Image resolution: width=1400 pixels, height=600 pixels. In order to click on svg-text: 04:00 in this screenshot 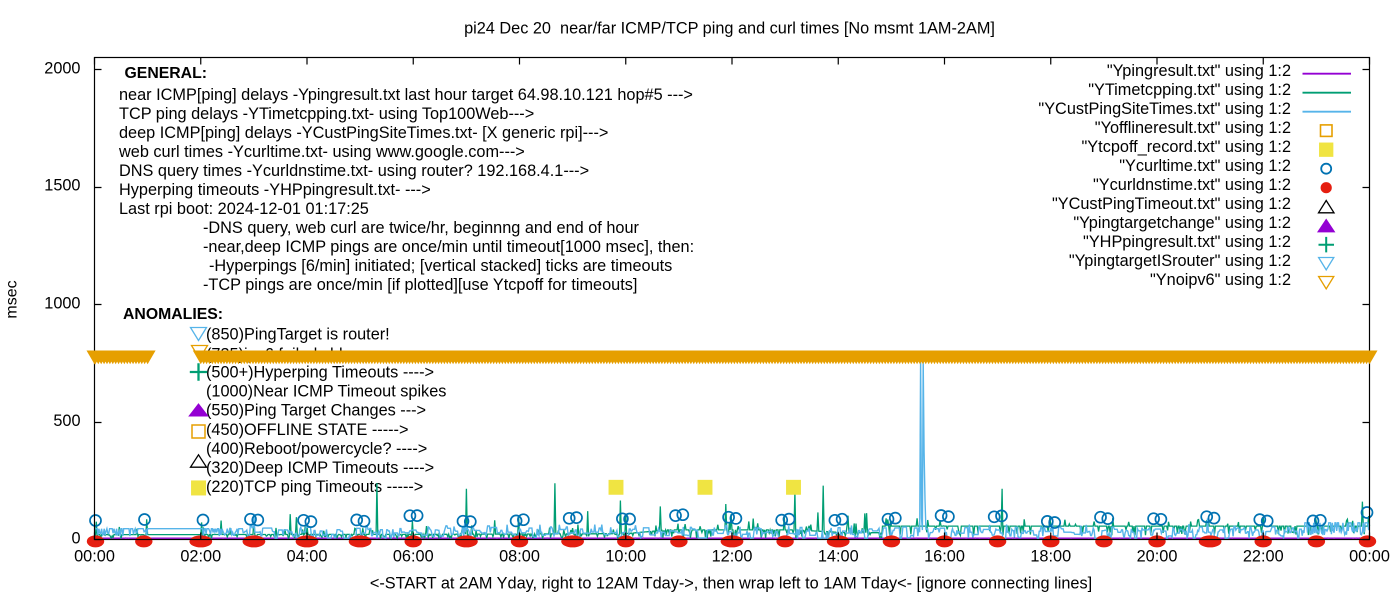, I will do `click(307, 557)`.